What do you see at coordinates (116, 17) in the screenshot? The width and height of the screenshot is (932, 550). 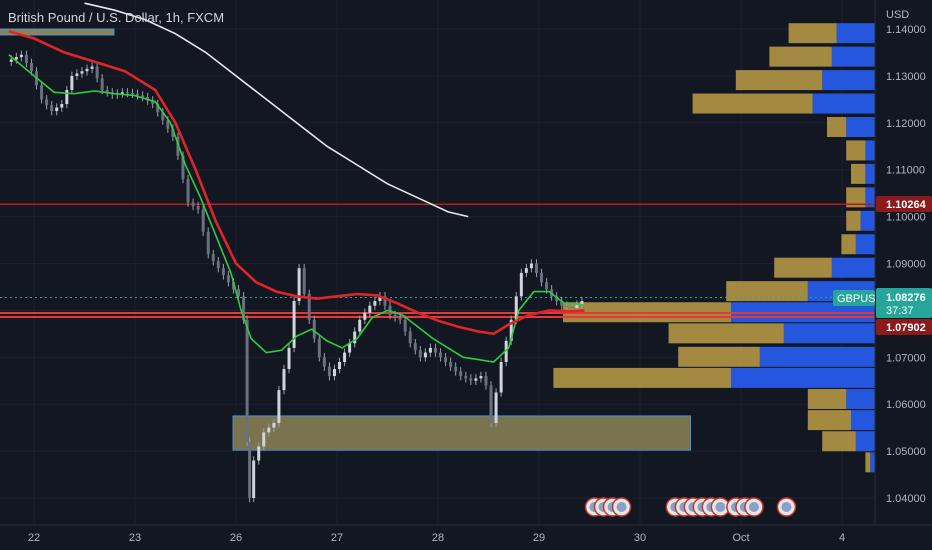 I see `chart-title: British Pound / U.S. Dollar, 1h, FXCM` at bounding box center [116, 17].